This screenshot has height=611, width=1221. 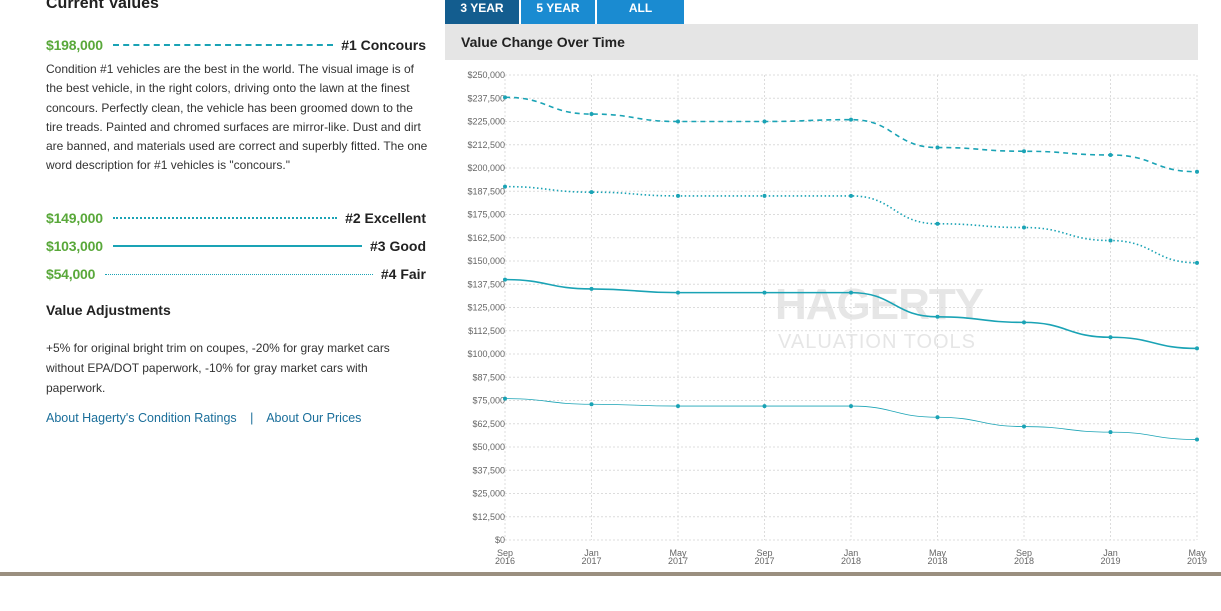 I want to click on good-legend-line, so click(x=237, y=246).